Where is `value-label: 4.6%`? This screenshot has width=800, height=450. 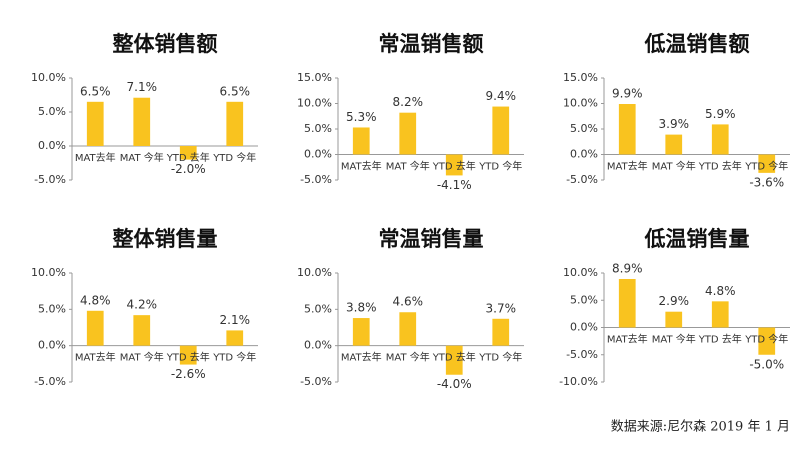
value-label: 4.6% is located at coordinates (408, 302).